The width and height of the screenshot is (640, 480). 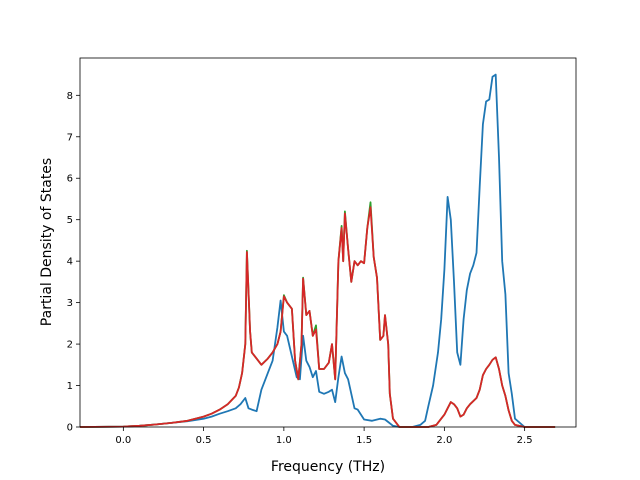 I want to click on x-tick-label: 0.5, so click(x=204, y=440).